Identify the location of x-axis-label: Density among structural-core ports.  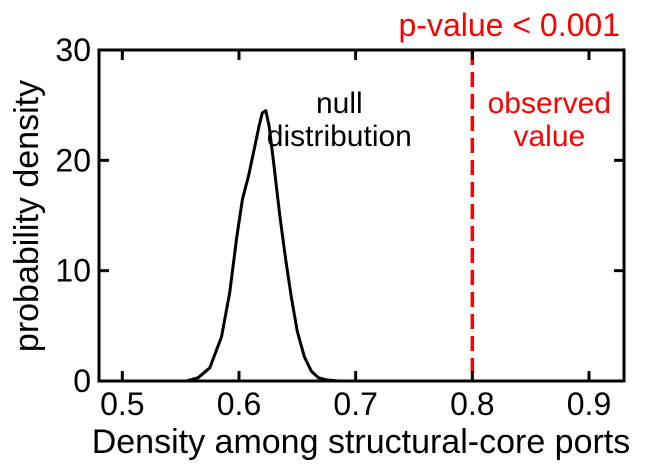
(361, 442).